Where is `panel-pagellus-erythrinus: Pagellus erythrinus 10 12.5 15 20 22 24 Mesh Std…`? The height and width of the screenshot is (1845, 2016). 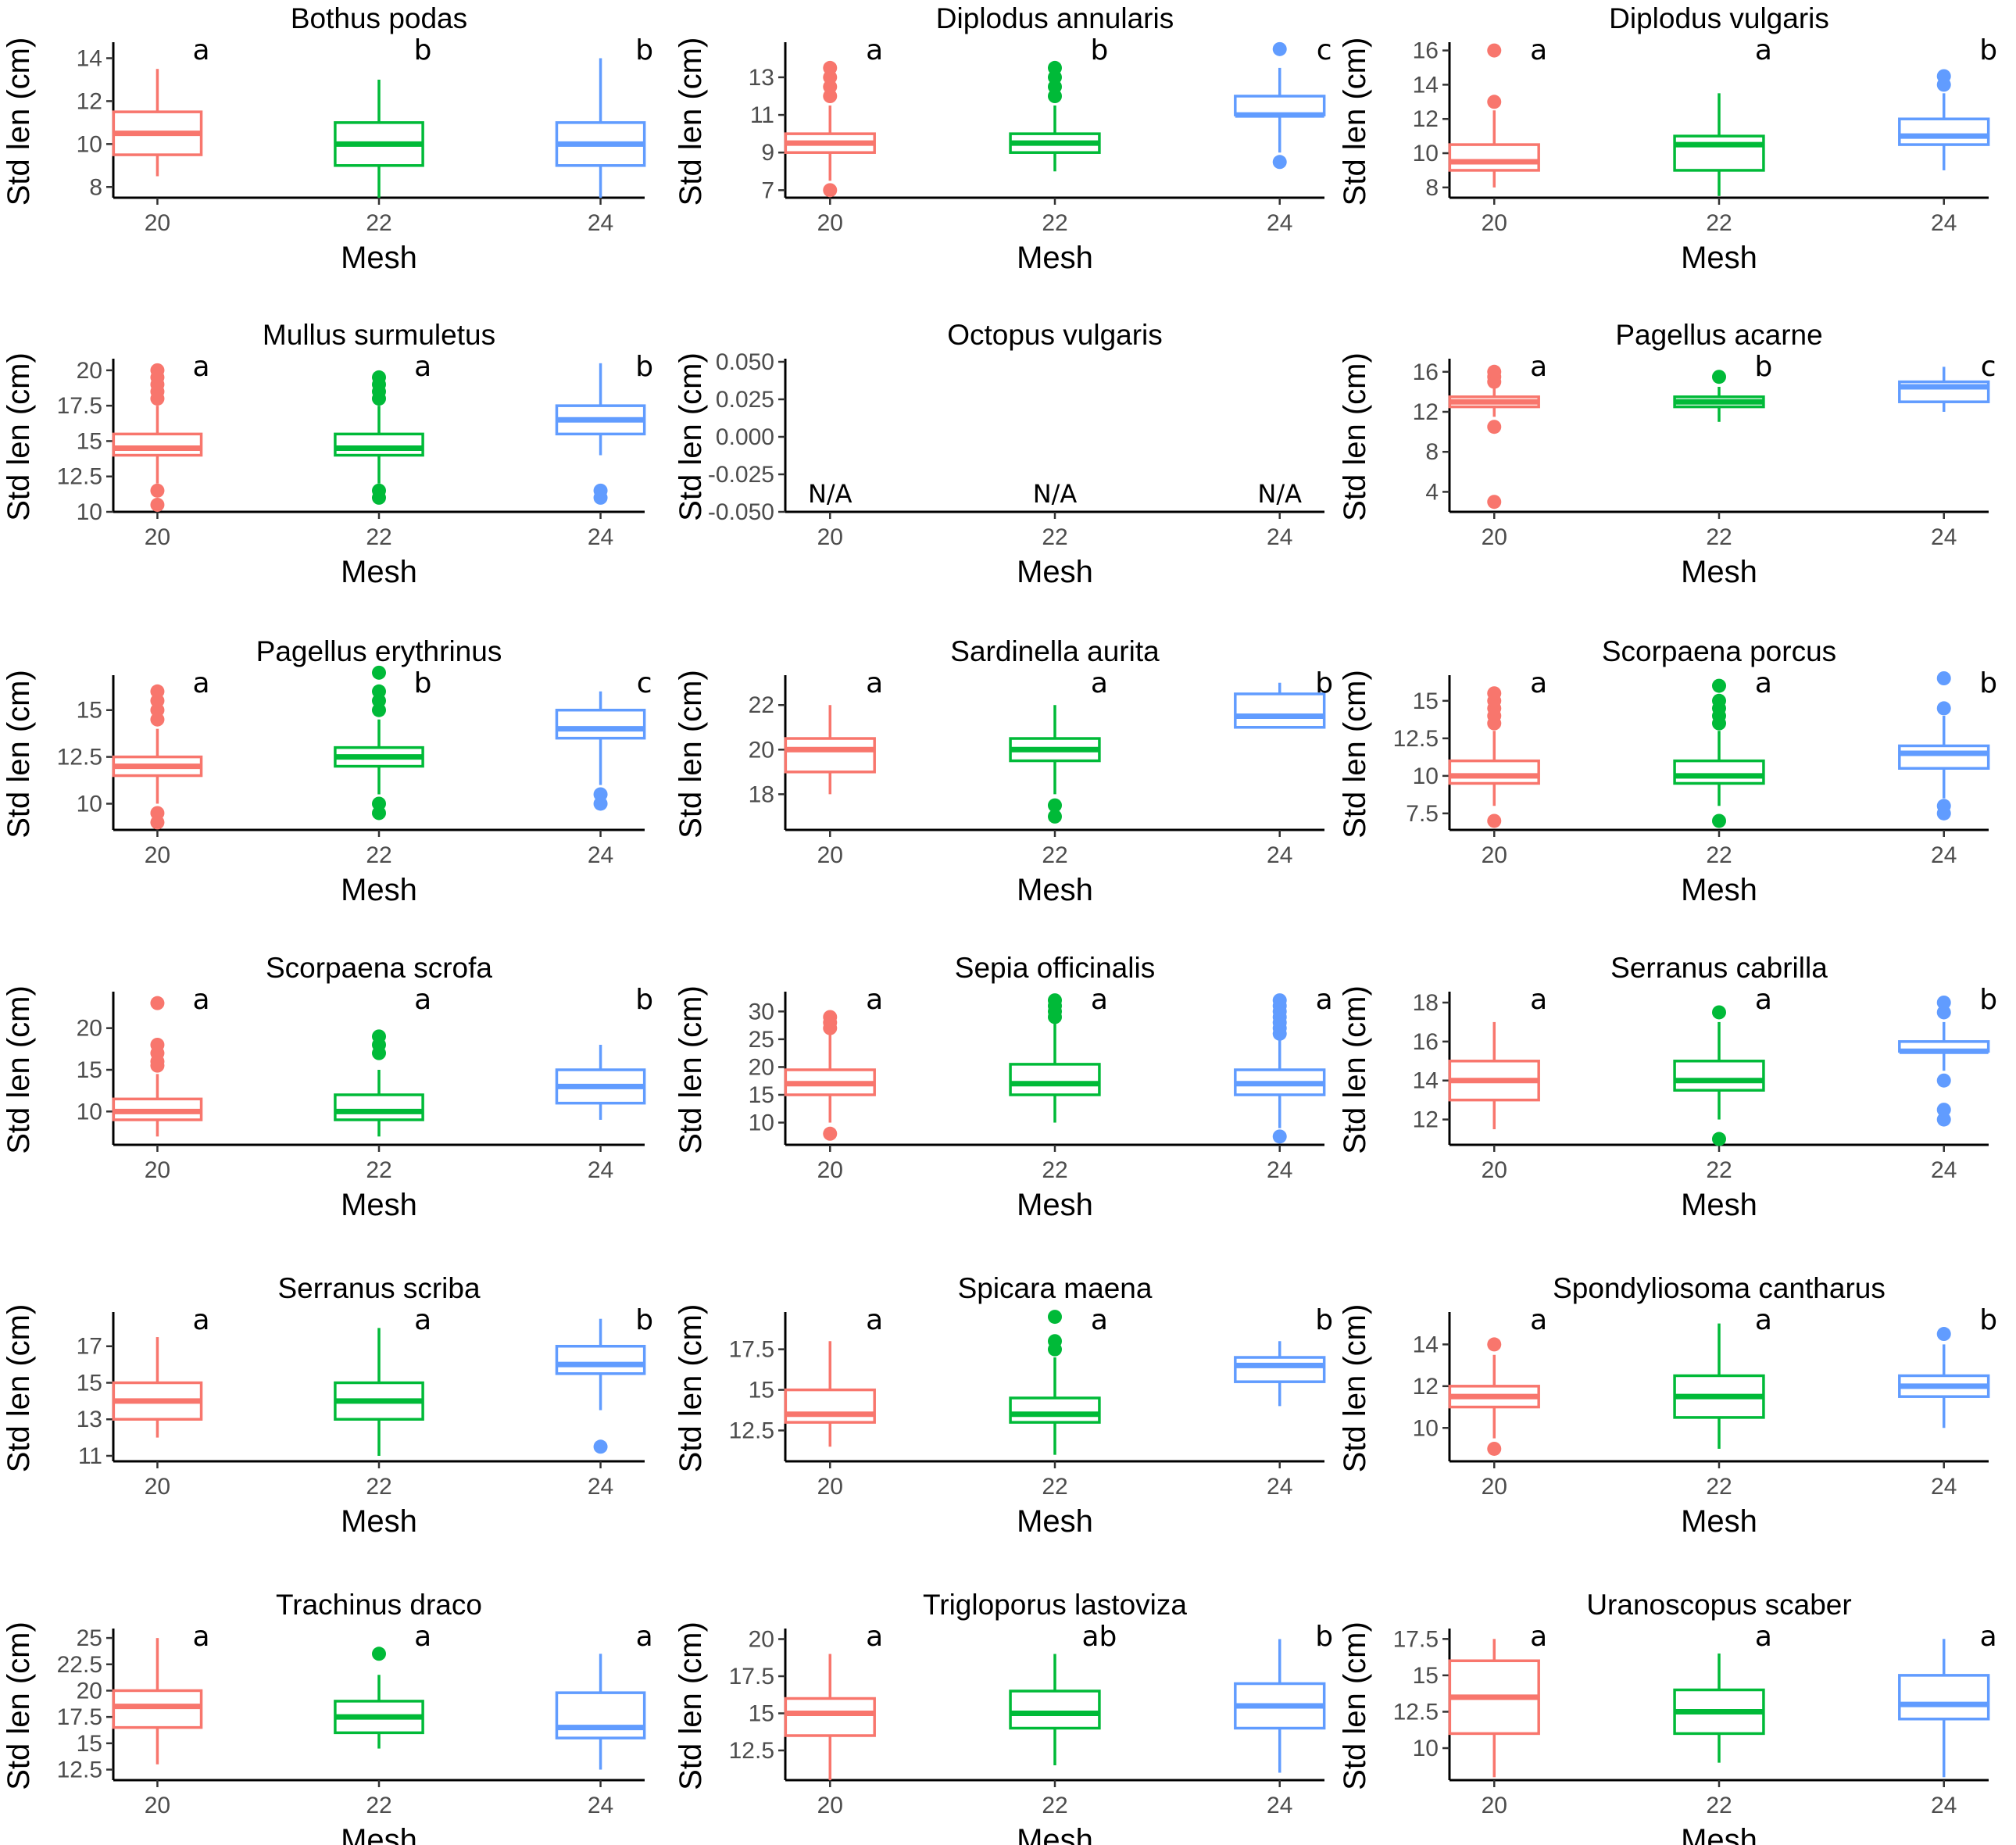 panel-pagellus-erythrinus: Pagellus erythrinus 10 12.5 15 20 22 24 Mesh Std… is located at coordinates (327, 771).